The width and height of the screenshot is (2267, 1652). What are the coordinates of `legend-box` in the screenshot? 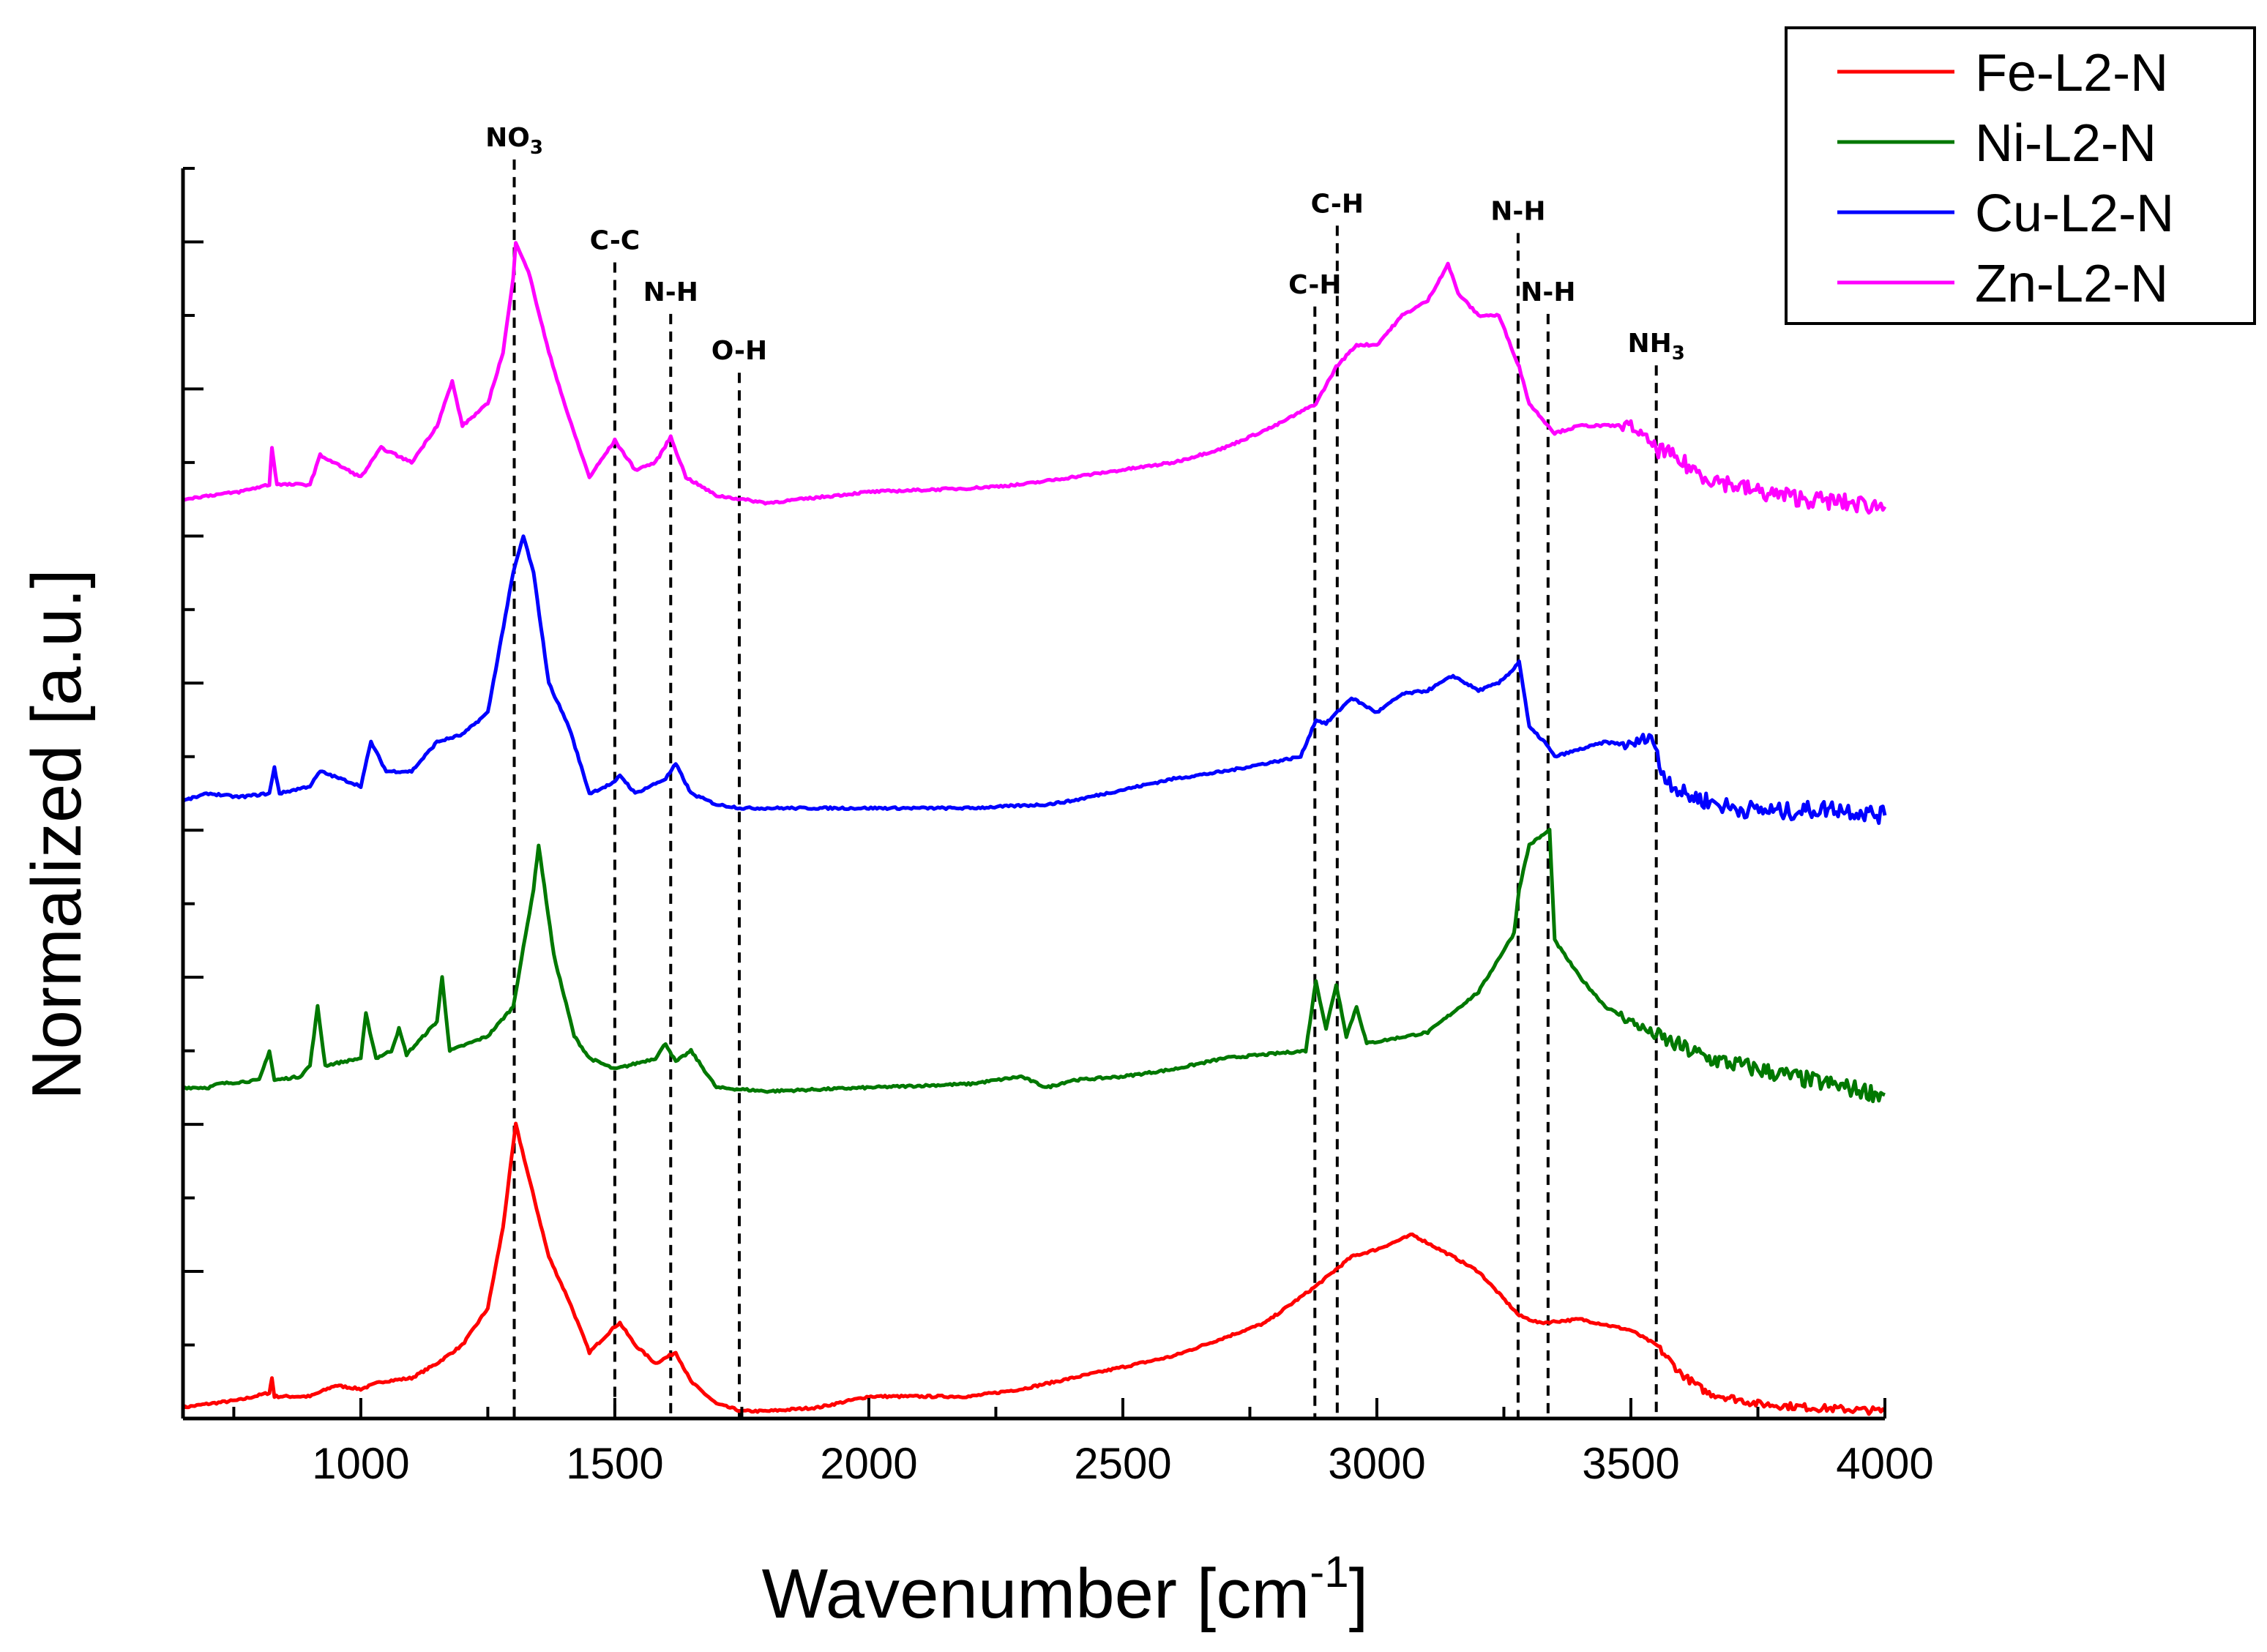 It's located at (2020, 175).